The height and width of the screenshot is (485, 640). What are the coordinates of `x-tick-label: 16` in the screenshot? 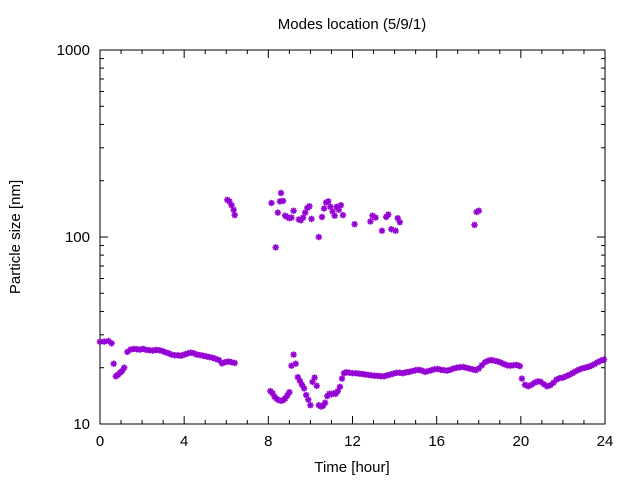 It's located at (436, 441).